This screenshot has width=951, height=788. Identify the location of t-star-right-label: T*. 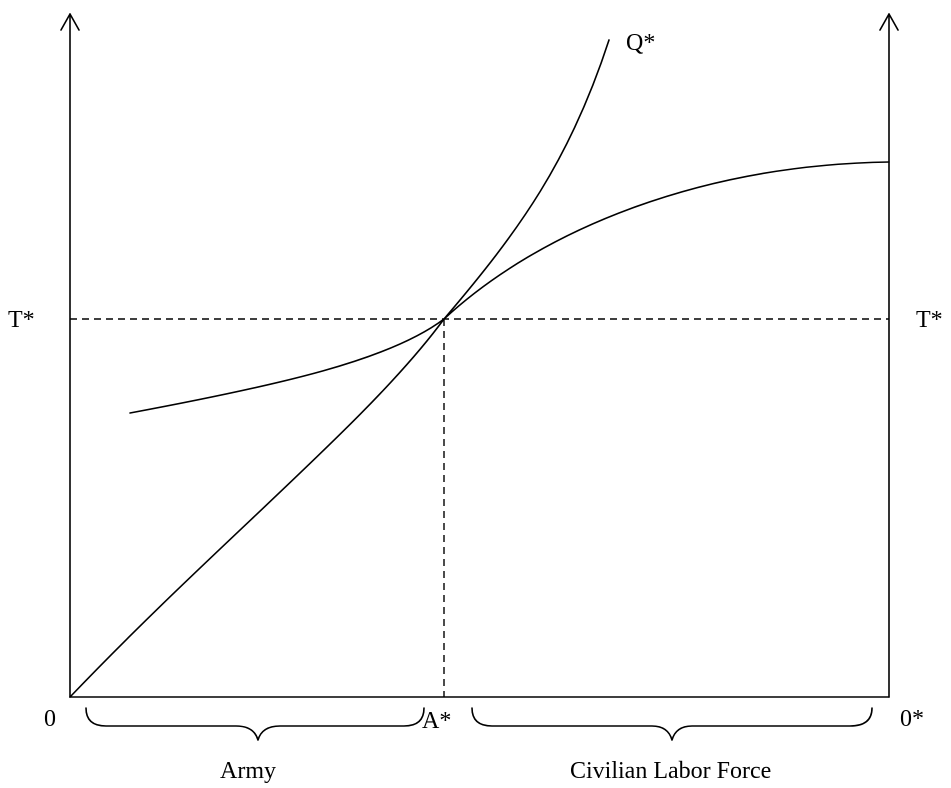
(929, 320).